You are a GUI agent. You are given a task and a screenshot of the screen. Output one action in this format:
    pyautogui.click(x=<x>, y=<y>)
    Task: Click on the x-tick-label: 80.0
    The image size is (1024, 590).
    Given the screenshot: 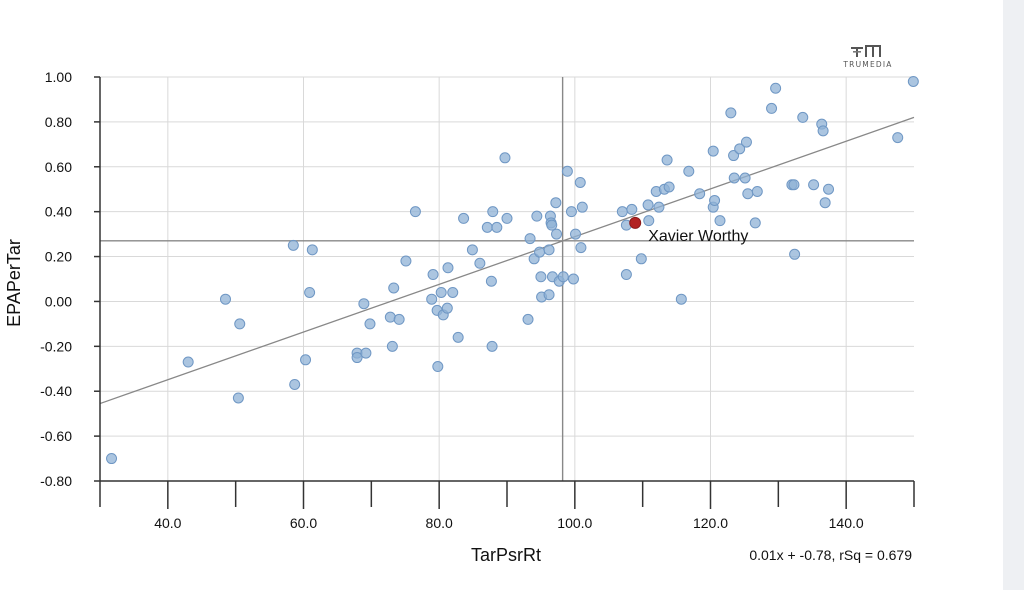 What is the action you would take?
    pyautogui.click(x=439, y=523)
    